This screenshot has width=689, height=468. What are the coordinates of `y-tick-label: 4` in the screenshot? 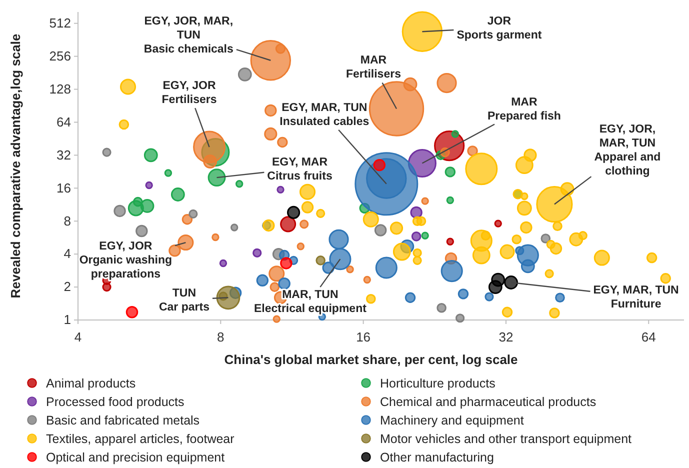 It's located at (67, 254).